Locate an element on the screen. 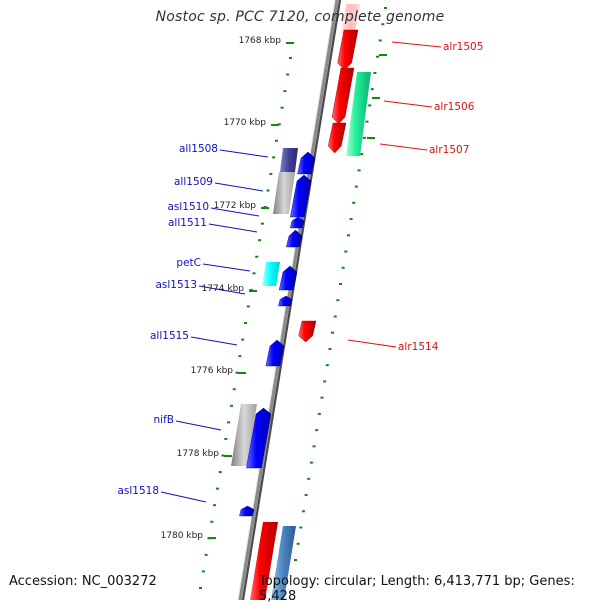  gene-label-all1511: all1511 is located at coordinates (187, 223).